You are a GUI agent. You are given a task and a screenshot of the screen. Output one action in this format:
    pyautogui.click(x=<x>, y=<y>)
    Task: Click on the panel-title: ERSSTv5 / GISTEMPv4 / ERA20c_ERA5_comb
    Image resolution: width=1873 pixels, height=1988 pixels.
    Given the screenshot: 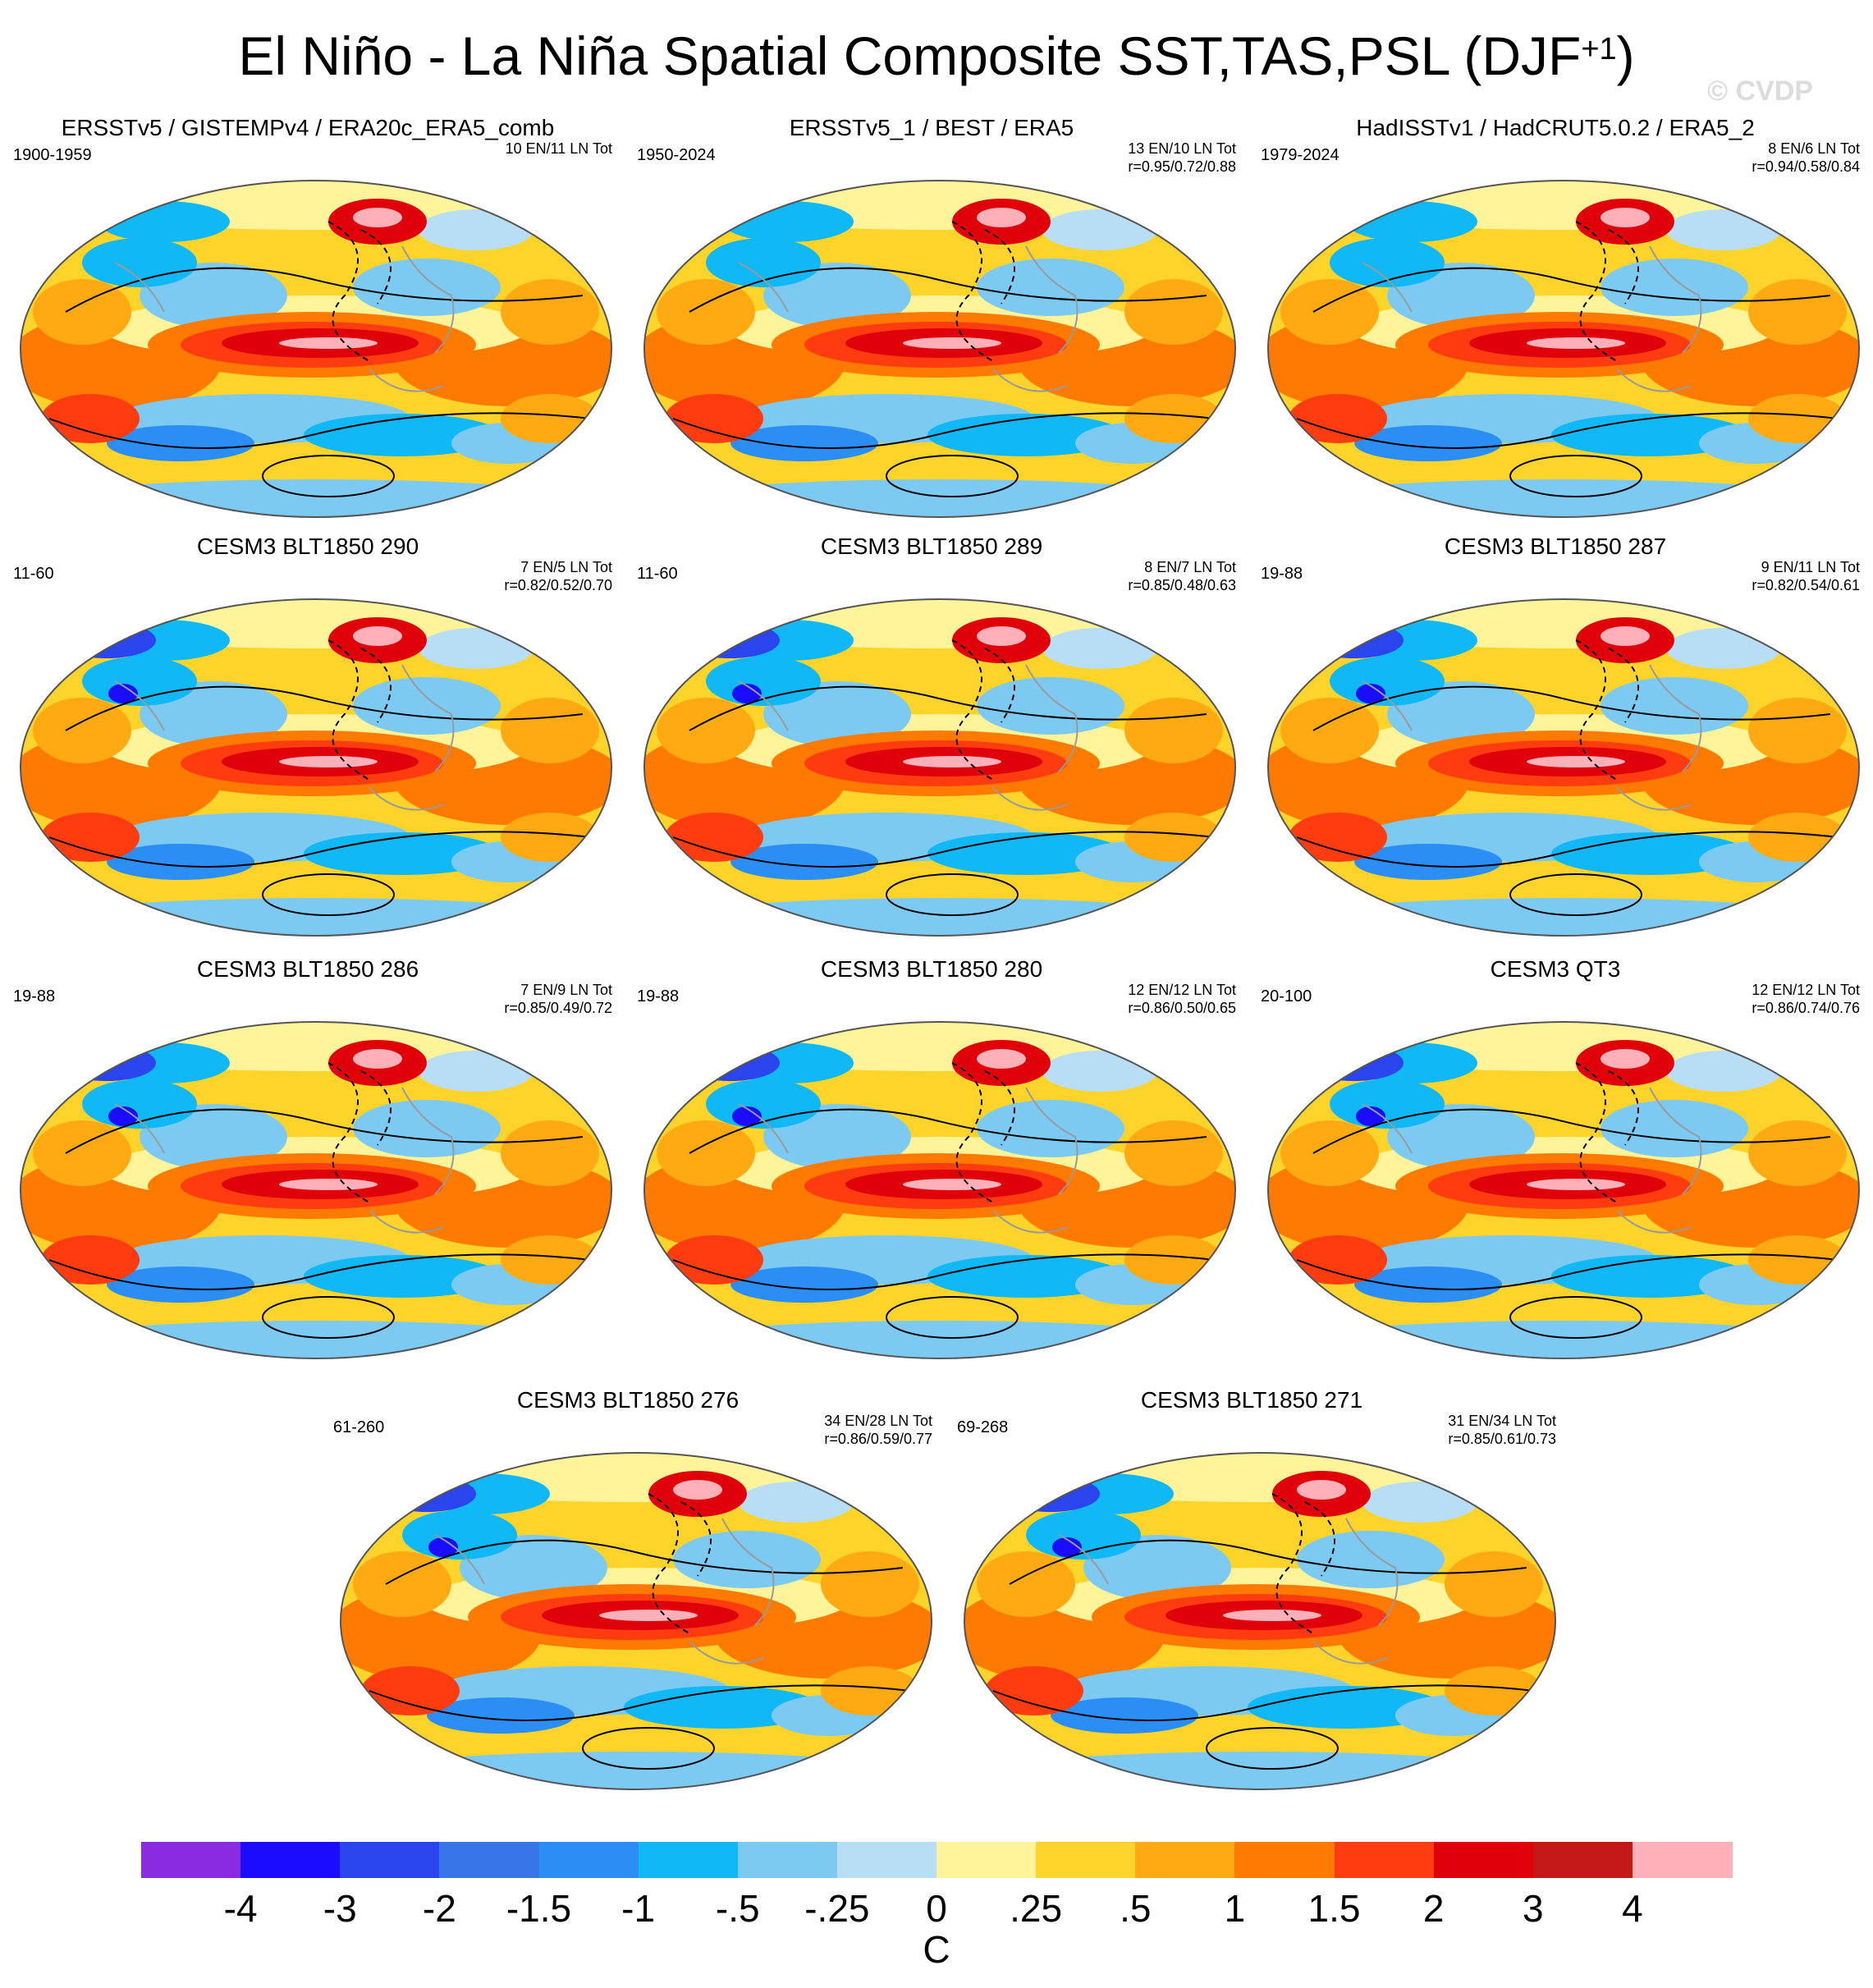 What is the action you would take?
    pyautogui.click(x=308, y=127)
    